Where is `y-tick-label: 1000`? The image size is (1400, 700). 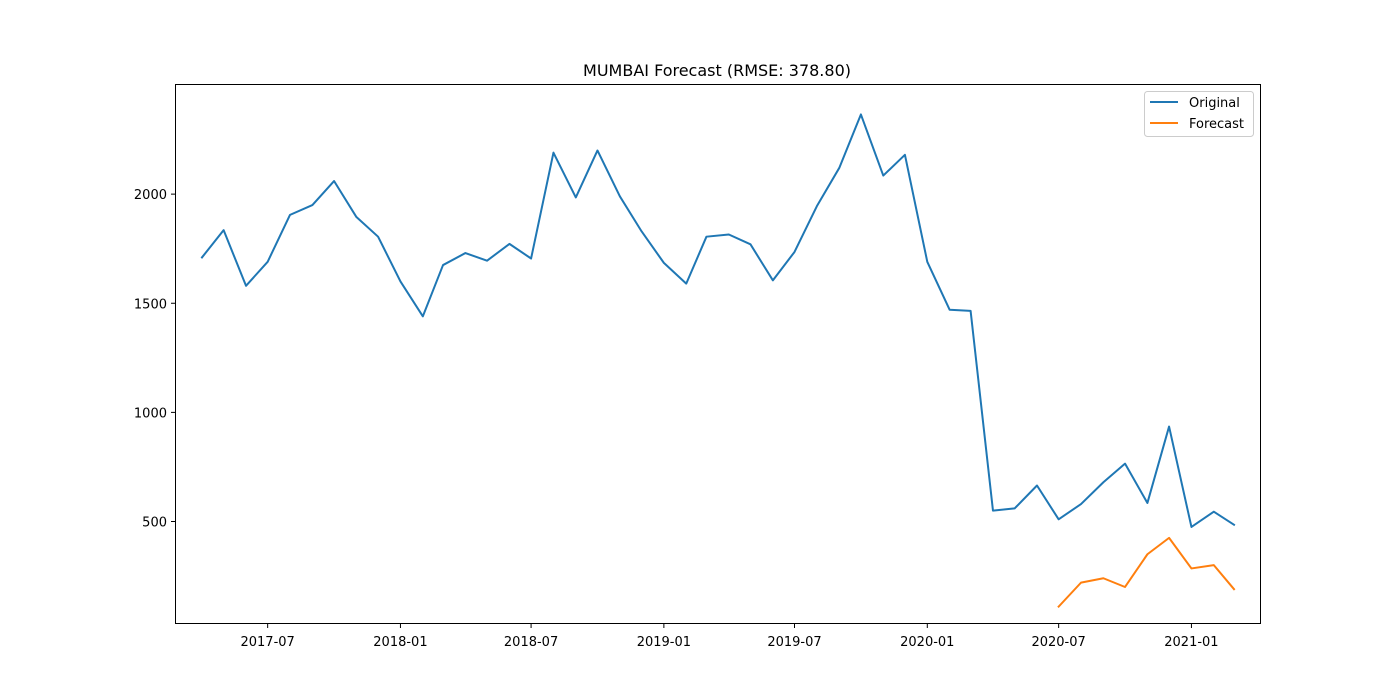
y-tick-label: 1000 is located at coordinates (150, 413).